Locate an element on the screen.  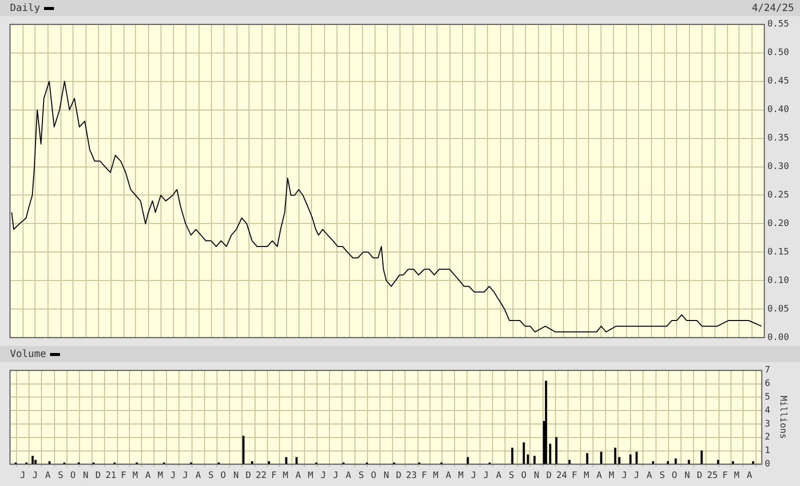
y-tick-label: 4 is located at coordinates (767, 411).